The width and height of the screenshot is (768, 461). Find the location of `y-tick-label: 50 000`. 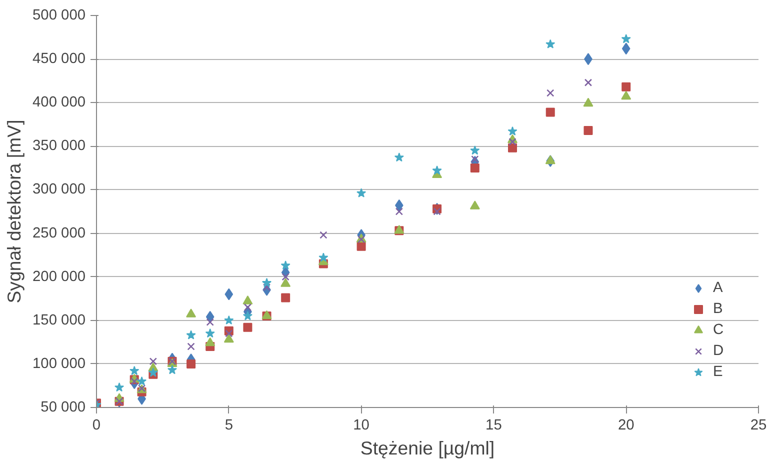

y-tick-label: 50 000 is located at coordinates (63, 408).